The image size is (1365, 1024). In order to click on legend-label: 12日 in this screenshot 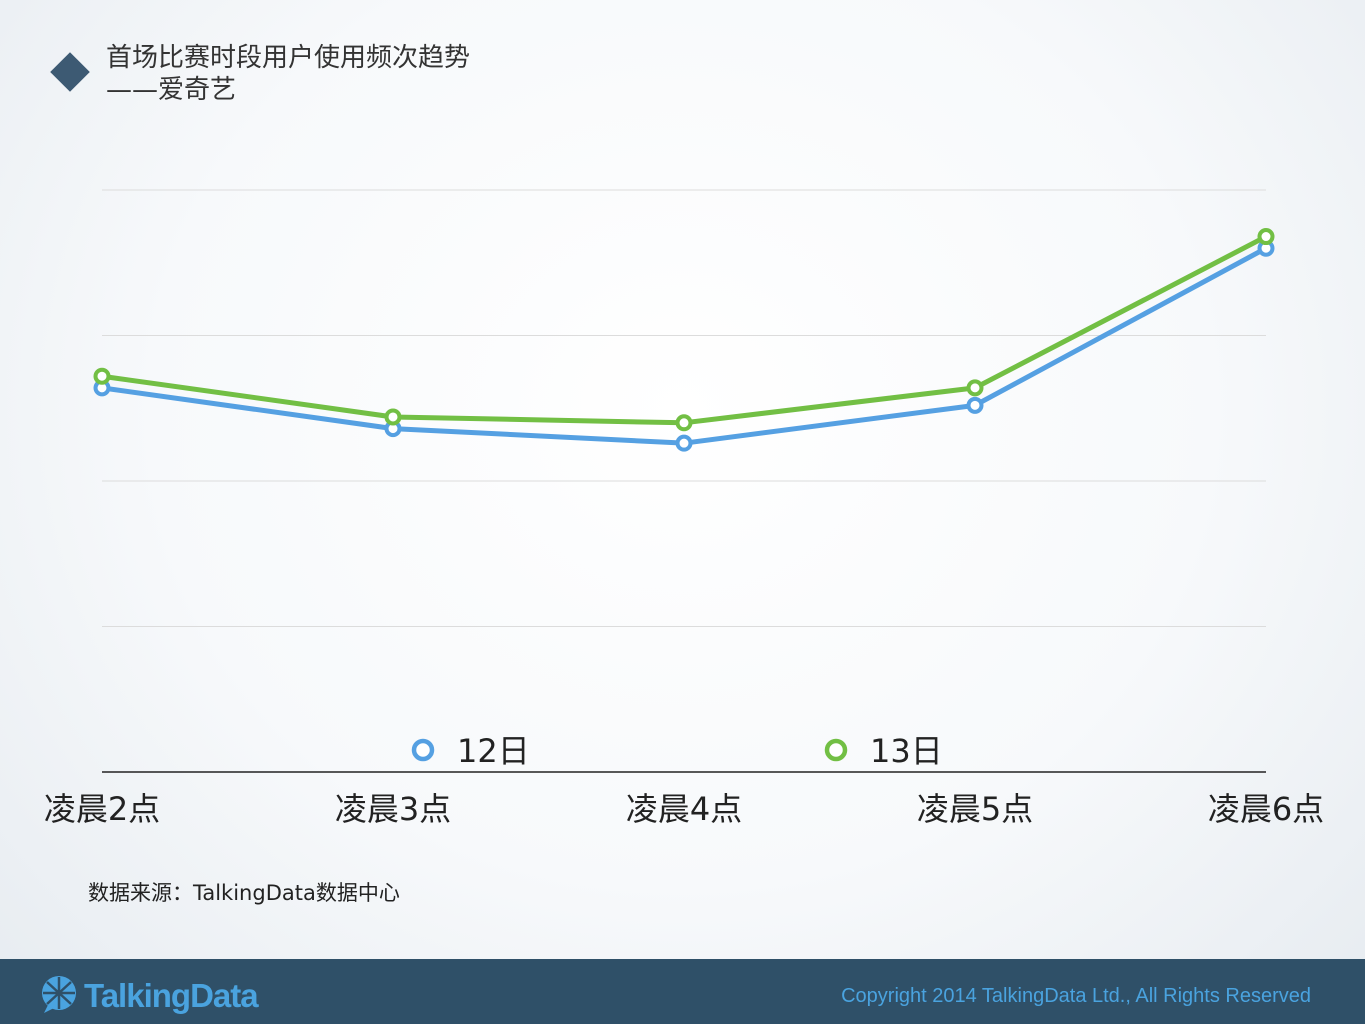, I will do `click(493, 751)`.